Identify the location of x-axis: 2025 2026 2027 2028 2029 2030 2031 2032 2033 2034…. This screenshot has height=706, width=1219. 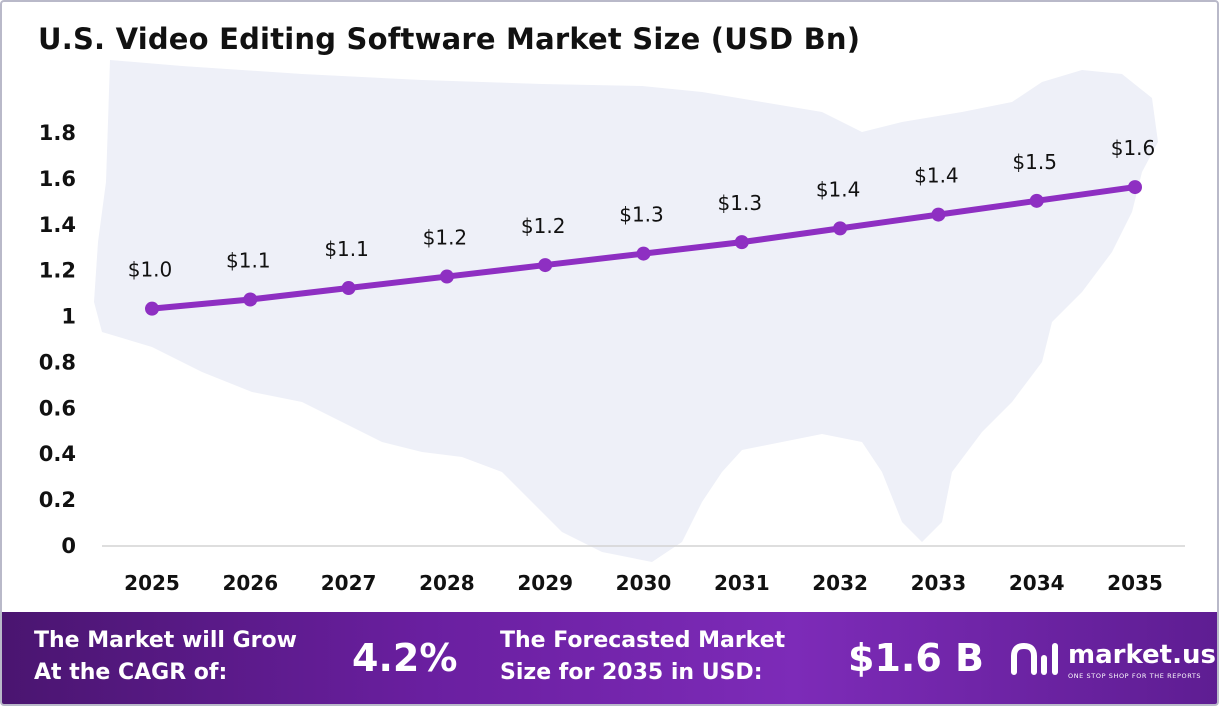
(643, 583).